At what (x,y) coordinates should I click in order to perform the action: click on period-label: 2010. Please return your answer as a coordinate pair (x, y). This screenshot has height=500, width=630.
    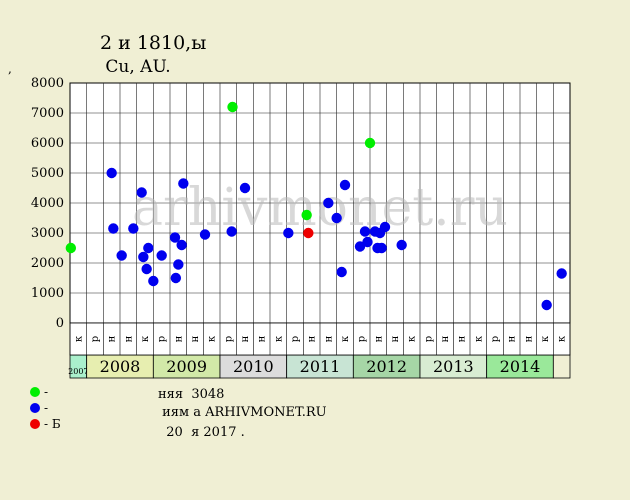
    Looking at the image, I should click on (253, 366).